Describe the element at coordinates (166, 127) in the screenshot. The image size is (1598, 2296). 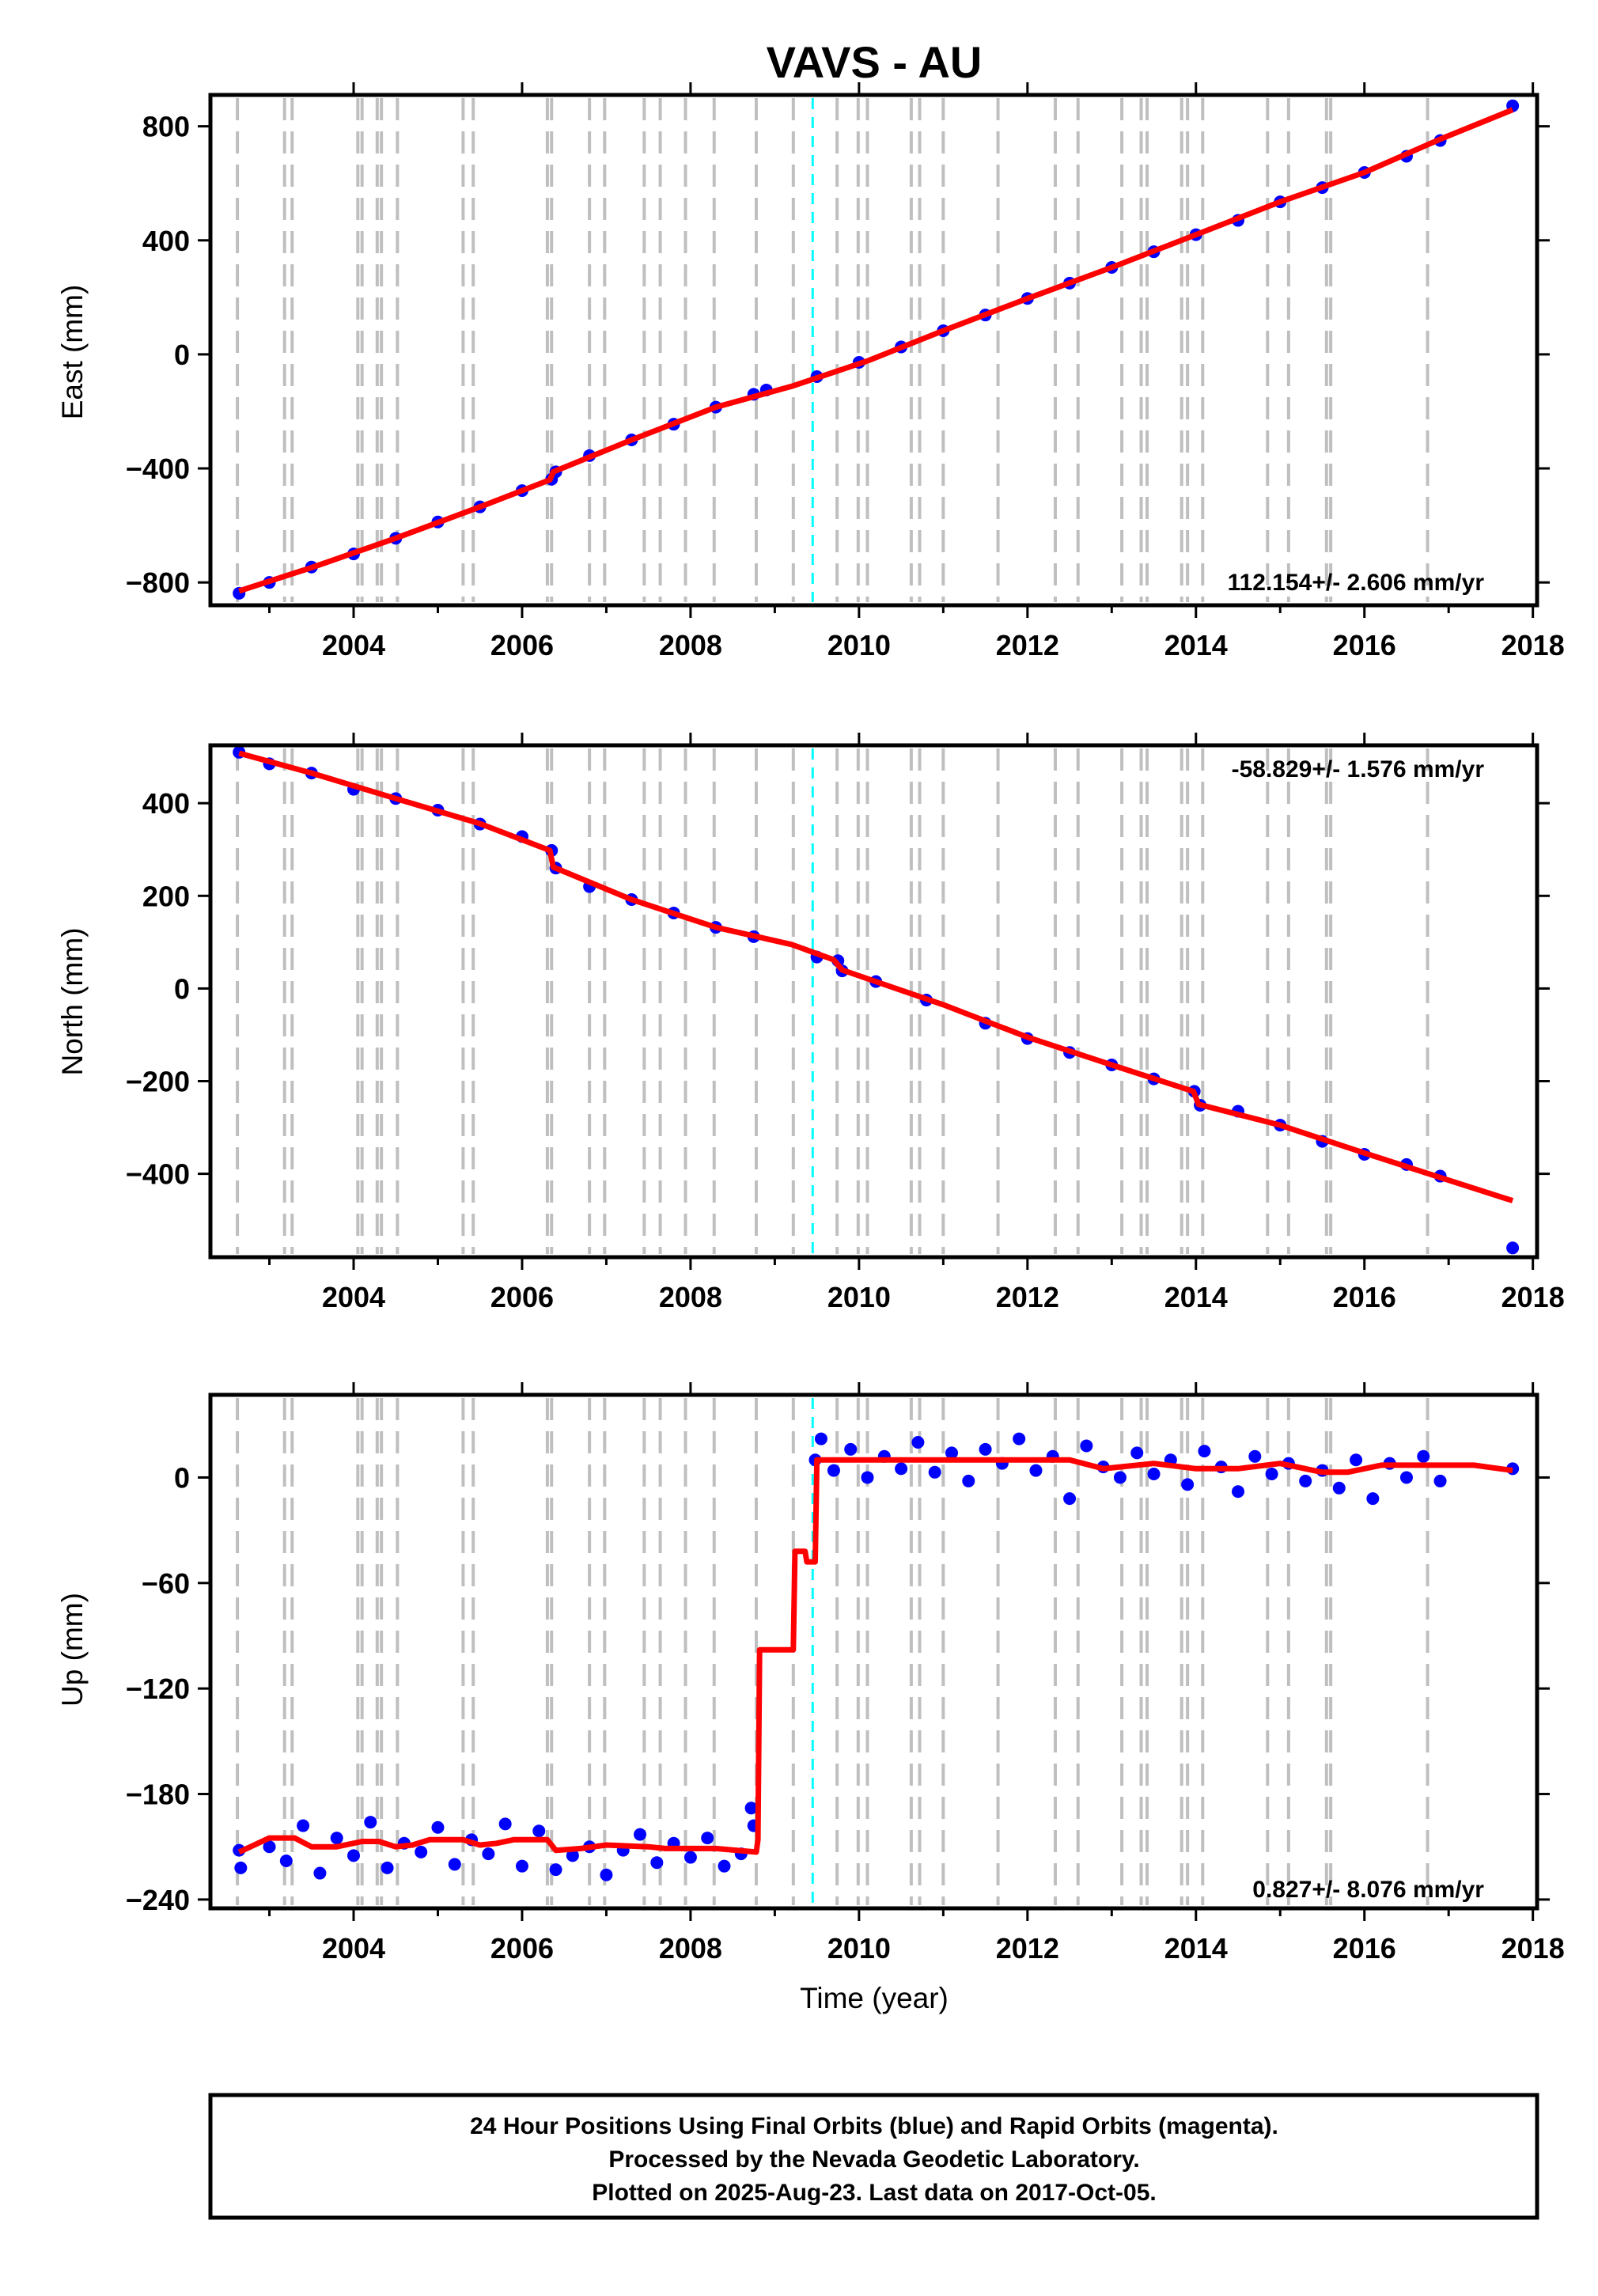
I see `y-tick-label: 800` at that location.